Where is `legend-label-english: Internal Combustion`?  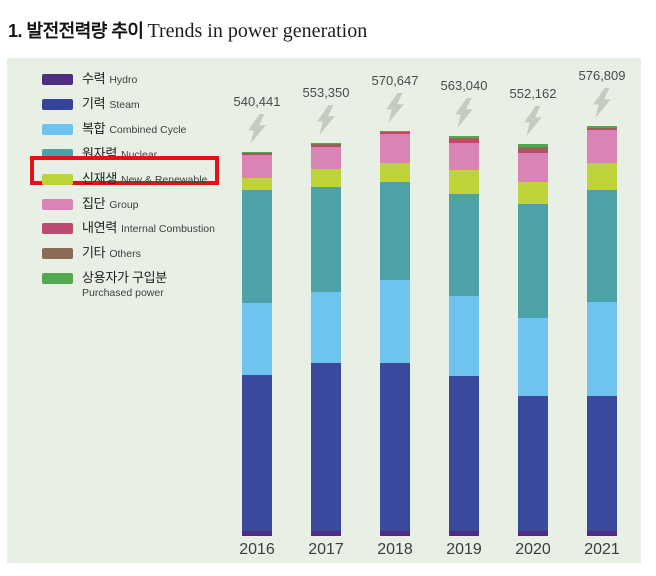 legend-label-english: Internal Combustion is located at coordinates (167, 229).